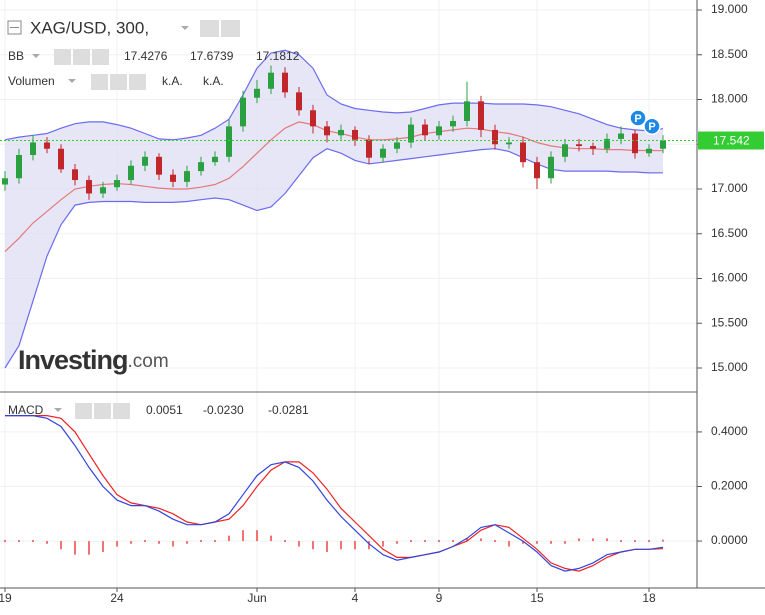  What do you see at coordinates (164, 410) in the screenshot?
I see `macd-readout: 0.0051` at bounding box center [164, 410].